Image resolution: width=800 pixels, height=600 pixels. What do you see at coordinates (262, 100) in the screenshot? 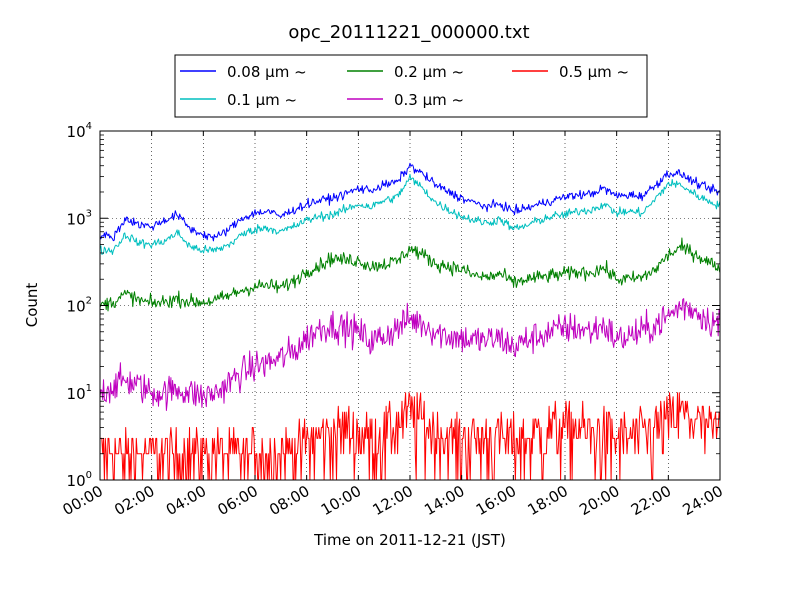
I see `legend-label: 0.1 μm ~` at bounding box center [262, 100].